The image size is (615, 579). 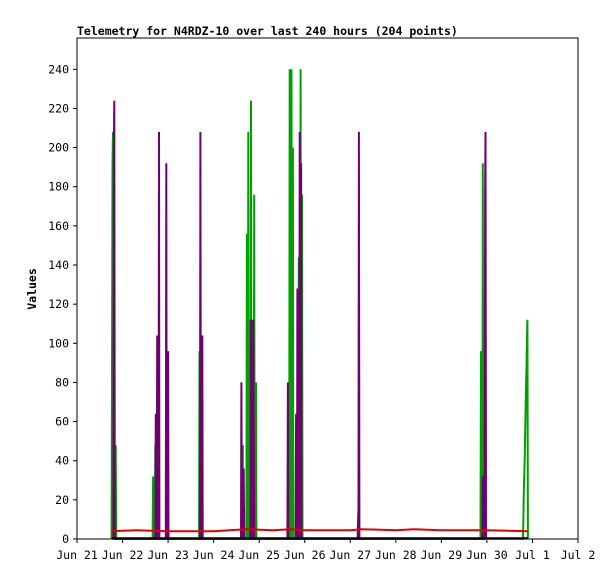 What do you see at coordinates (58, 343) in the screenshot?
I see `y-tick-label: 100` at bounding box center [58, 343].